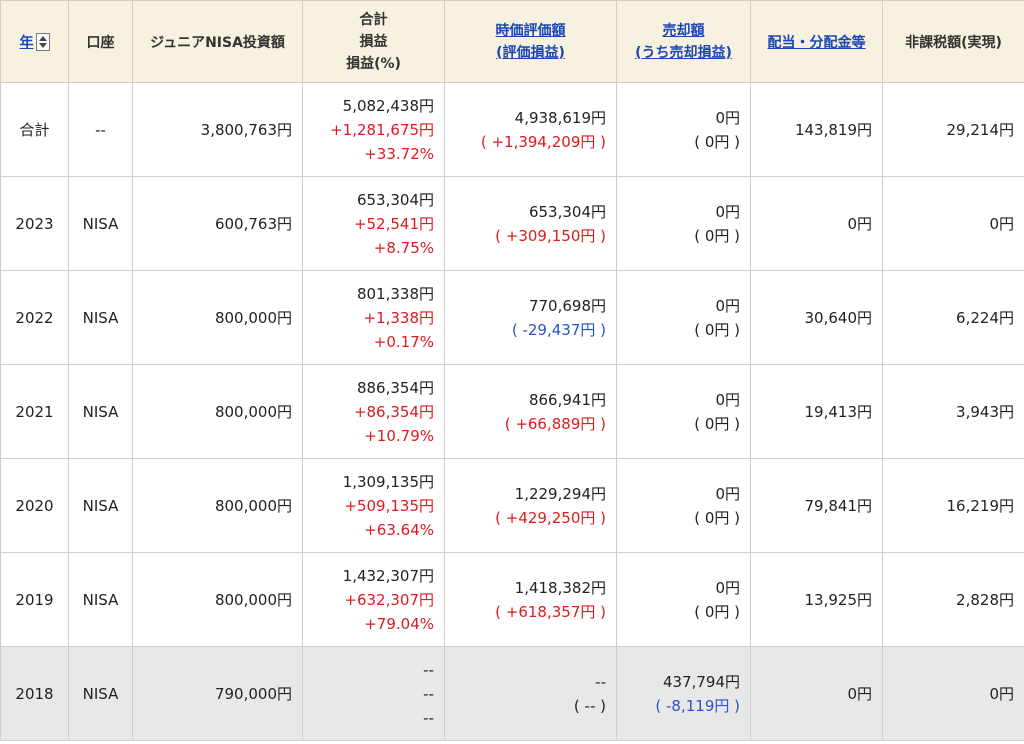 Image resolution: width=1024 pixels, height=744 pixels. What do you see at coordinates (550, 235) in the screenshot?
I see `eval-profit: ( +309,150円 )` at bounding box center [550, 235].